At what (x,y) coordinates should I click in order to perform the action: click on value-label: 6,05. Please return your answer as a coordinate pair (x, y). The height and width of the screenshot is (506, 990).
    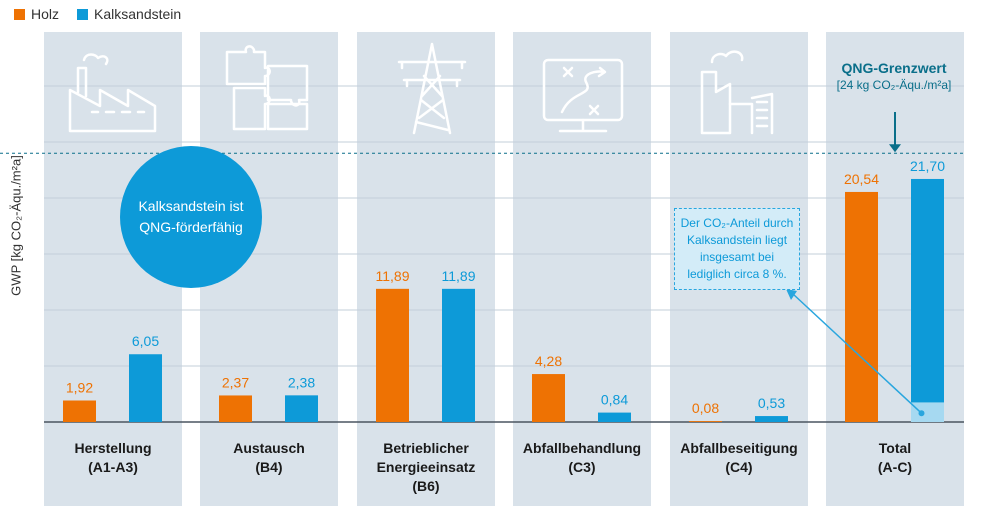
    Looking at the image, I should click on (145, 341).